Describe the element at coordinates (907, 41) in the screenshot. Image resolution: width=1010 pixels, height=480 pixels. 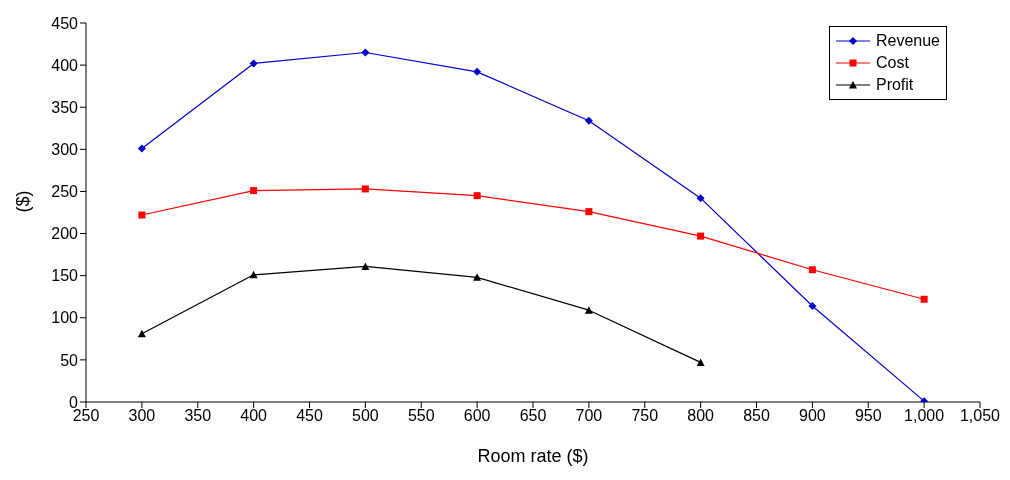
I see `legend-label: Revenue` at that location.